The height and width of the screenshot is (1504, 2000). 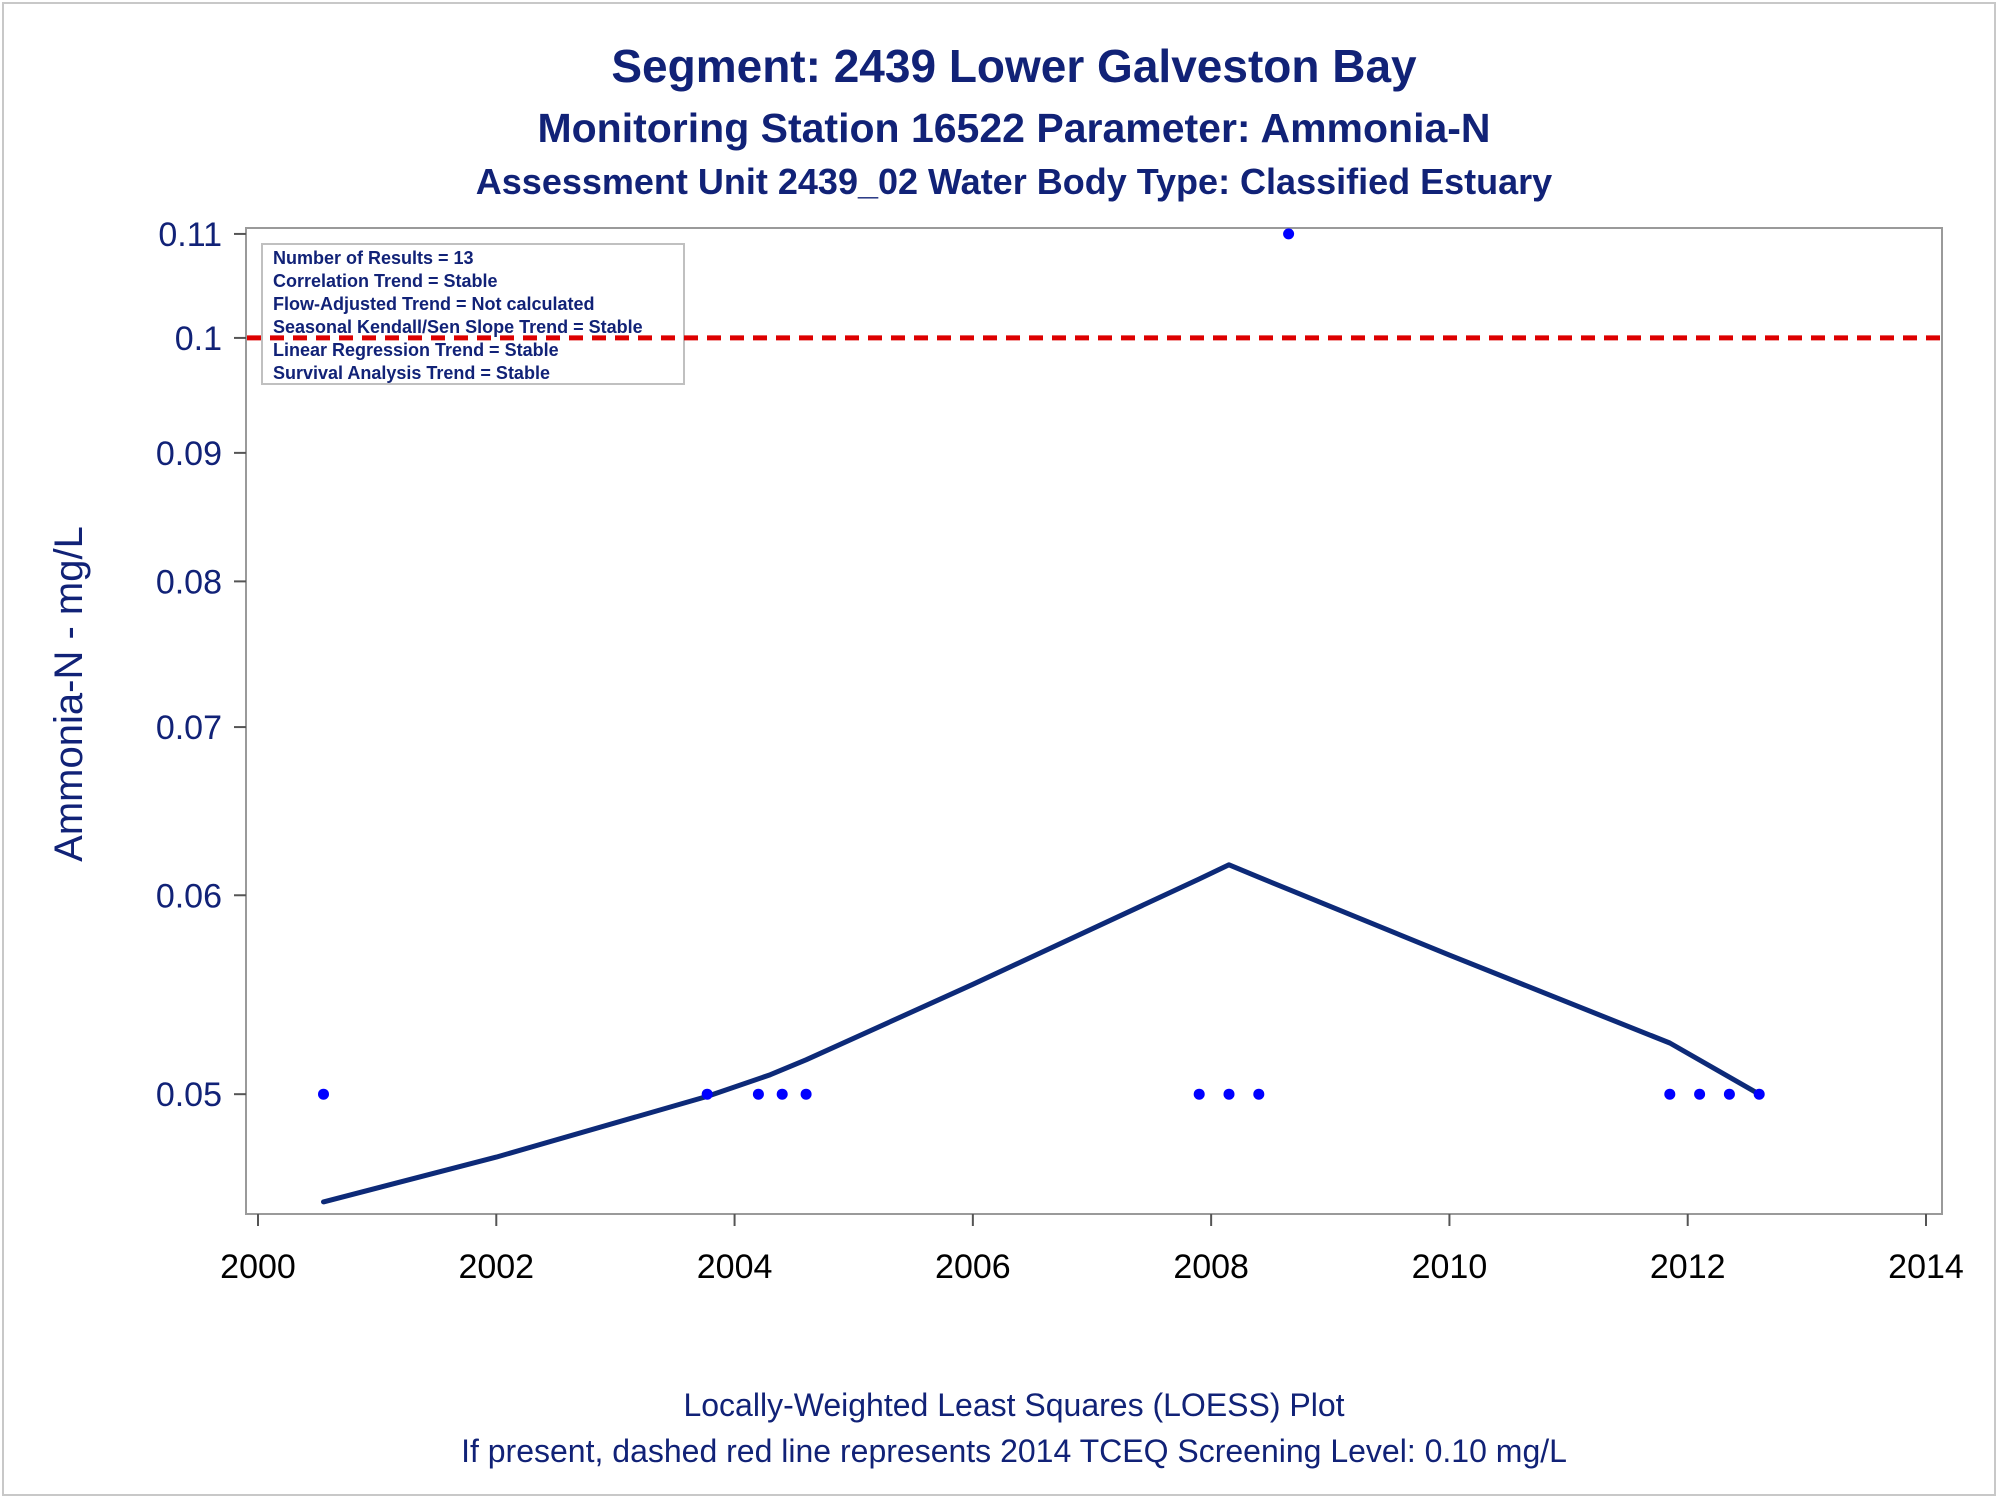 I want to click on x-tick-label: 2002, so click(x=496, y=1267).